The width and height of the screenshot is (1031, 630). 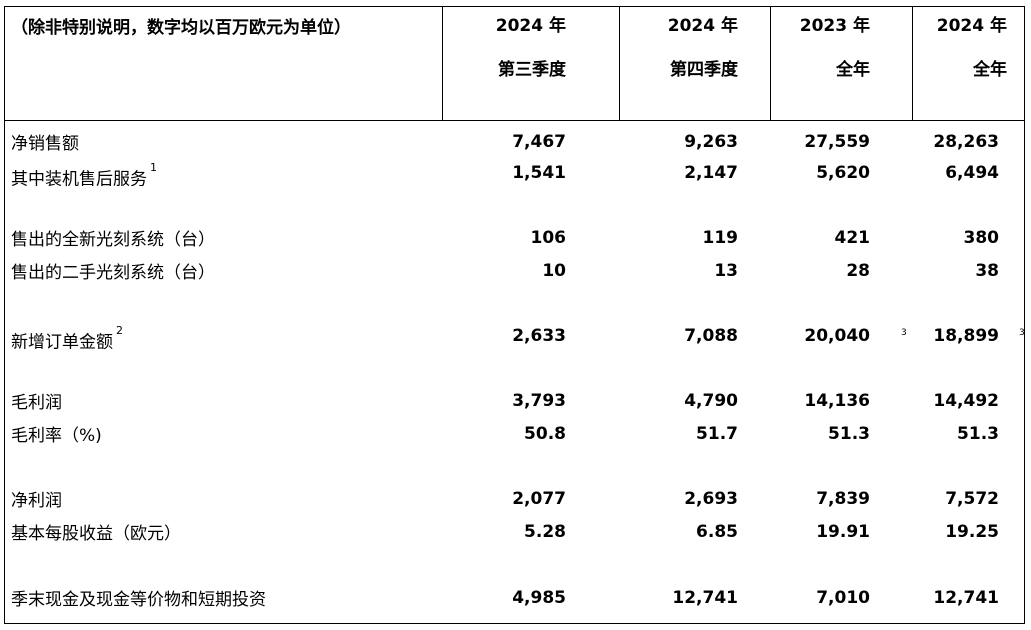 I want to click on header-divider, so click(x=514, y=120).